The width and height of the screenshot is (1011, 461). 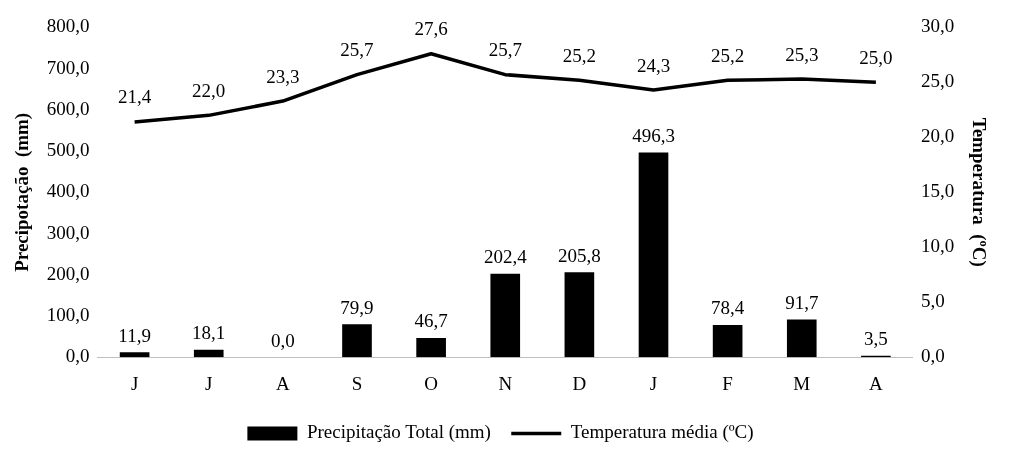 I want to click on y-tick-label: 800,0, so click(x=68, y=26).